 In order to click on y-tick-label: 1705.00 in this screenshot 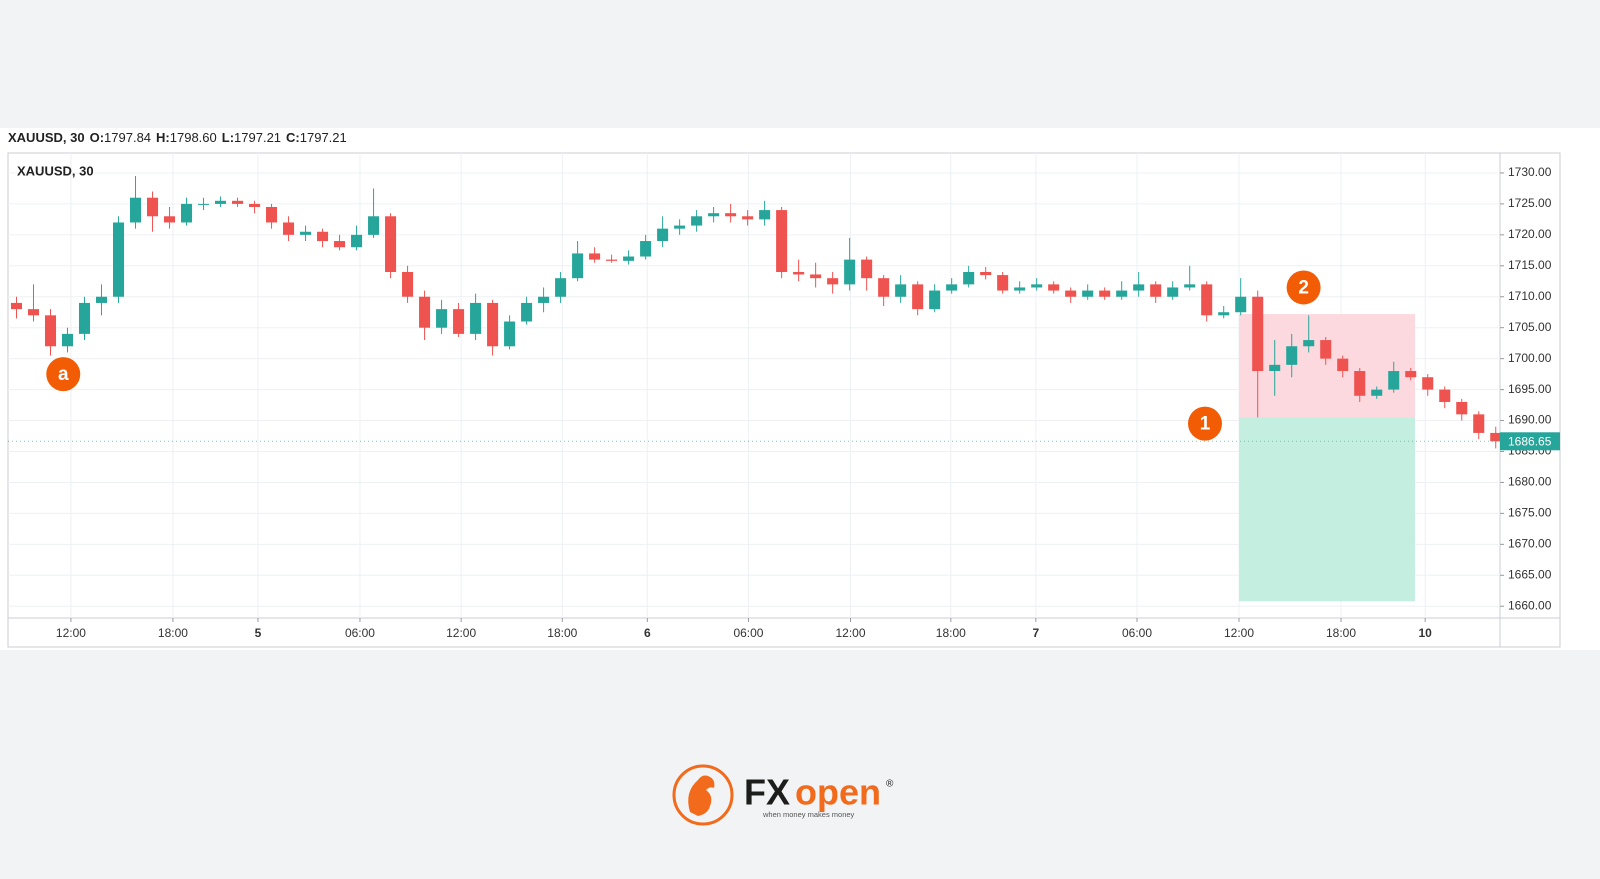, I will do `click(1530, 327)`.